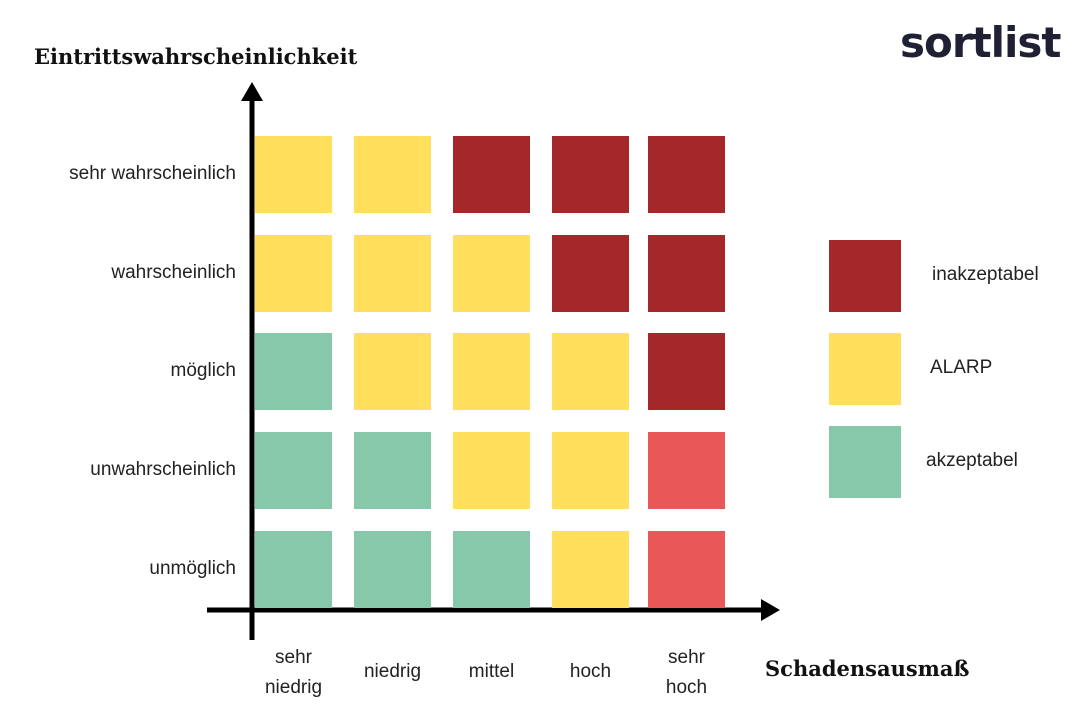 This screenshot has width=1080, height=720. I want to click on column-label: mittel, so click(491, 671).